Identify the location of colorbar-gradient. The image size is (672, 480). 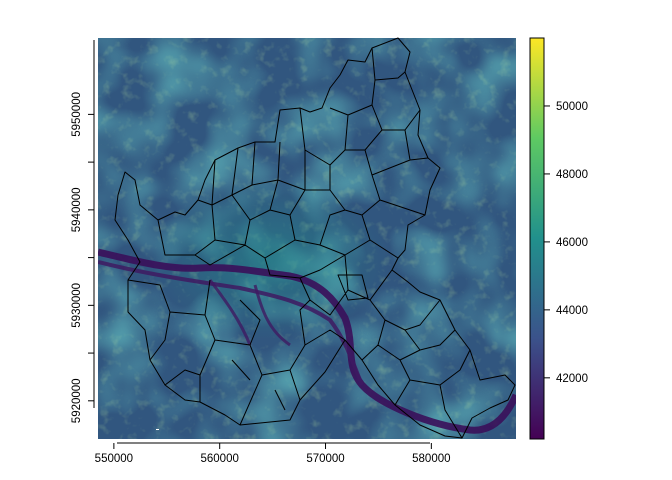
(537, 238).